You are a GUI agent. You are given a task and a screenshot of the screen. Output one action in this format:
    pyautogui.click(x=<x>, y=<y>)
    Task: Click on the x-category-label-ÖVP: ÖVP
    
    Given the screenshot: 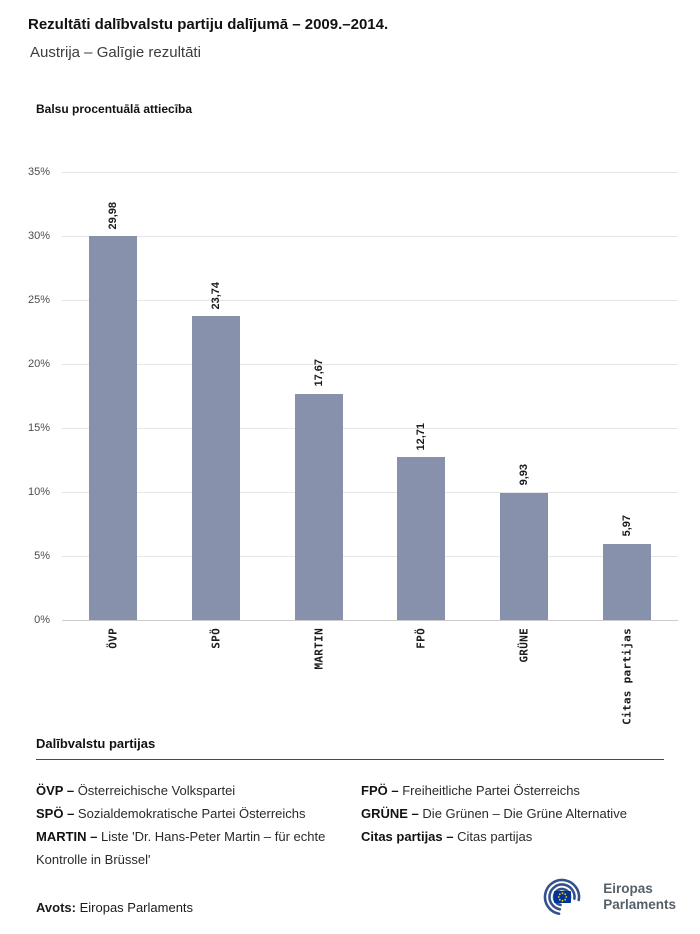 What is the action you would take?
    pyautogui.click(x=113, y=638)
    